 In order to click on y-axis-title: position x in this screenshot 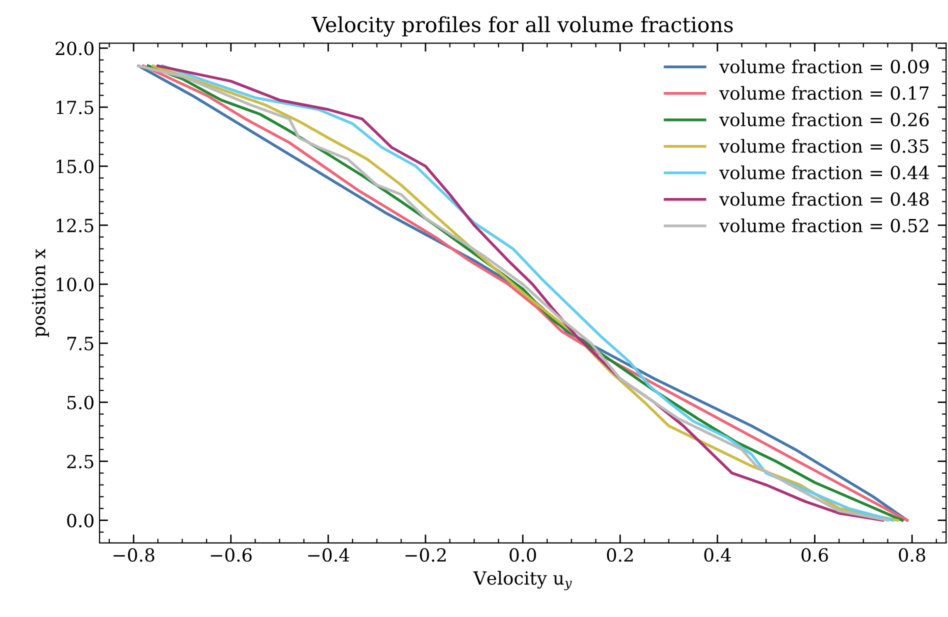, I will do `click(40, 293)`.